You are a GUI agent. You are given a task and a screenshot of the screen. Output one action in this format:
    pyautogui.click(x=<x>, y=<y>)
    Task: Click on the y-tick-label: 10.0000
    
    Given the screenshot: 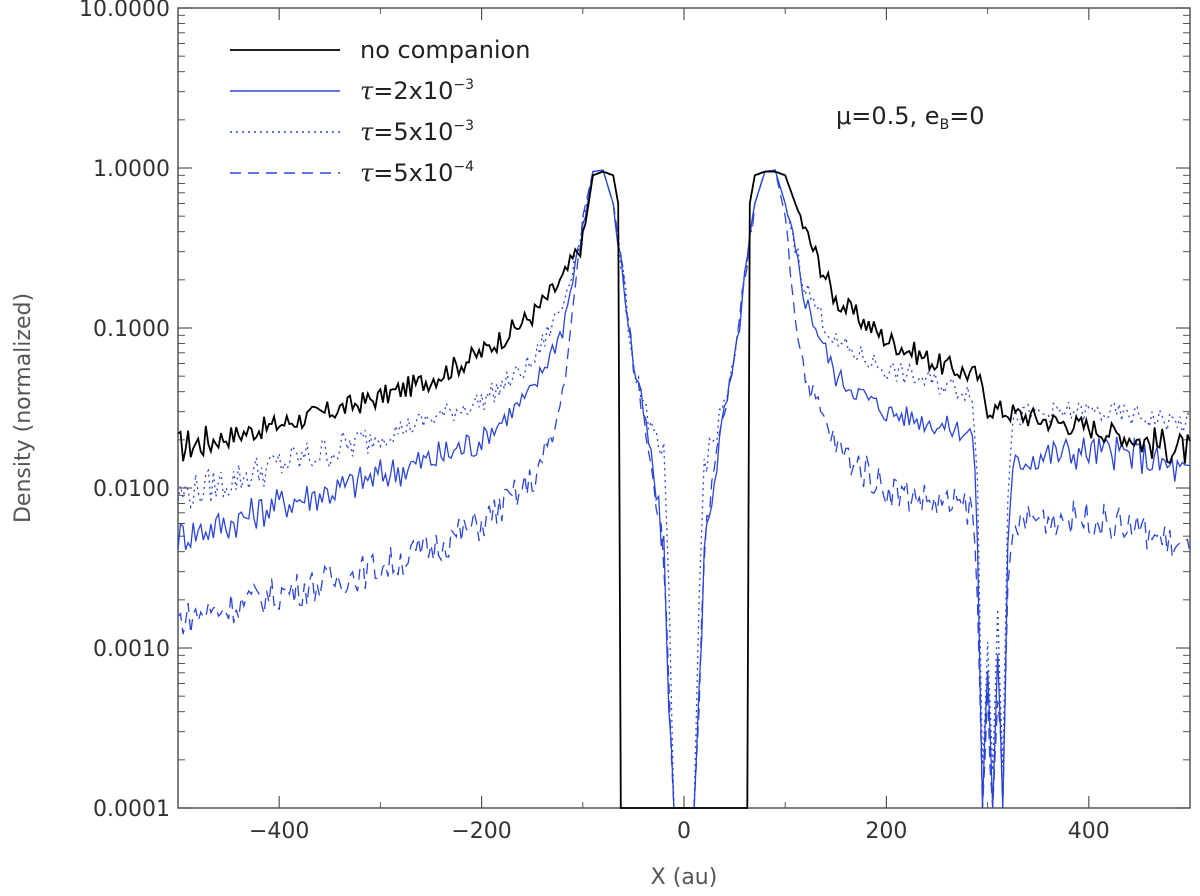 What is the action you would take?
    pyautogui.click(x=124, y=11)
    